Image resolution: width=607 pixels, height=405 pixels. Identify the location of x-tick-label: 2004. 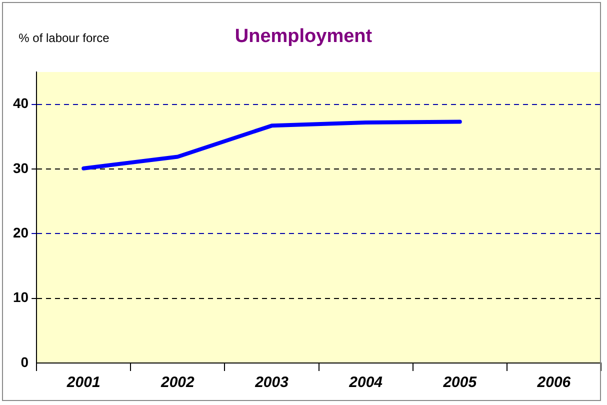
(366, 383).